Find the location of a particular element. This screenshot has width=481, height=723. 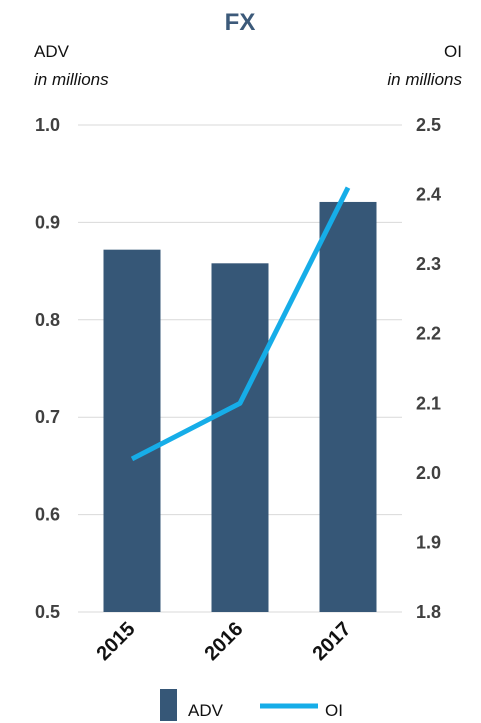

left-tick-label: 0.9 is located at coordinates (47, 222).